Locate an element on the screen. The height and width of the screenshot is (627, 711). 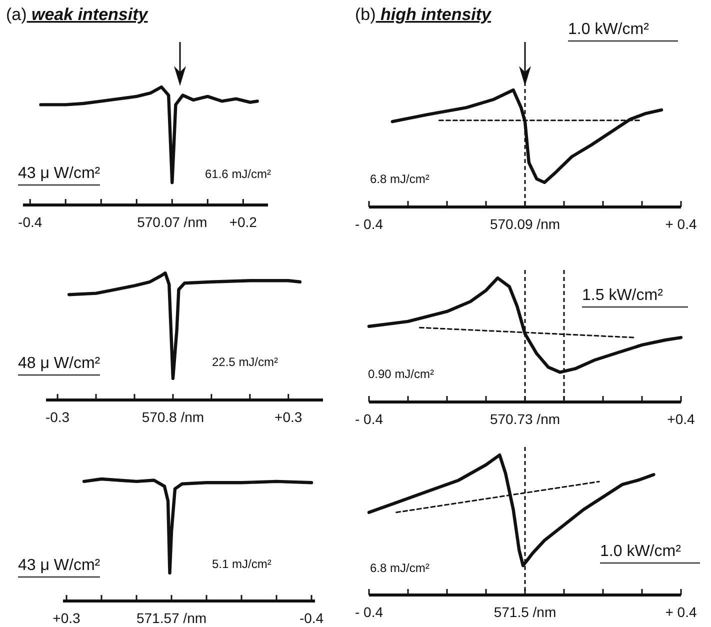
x-axis-title: 571.5 /nm is located at coordinates (525, 612).